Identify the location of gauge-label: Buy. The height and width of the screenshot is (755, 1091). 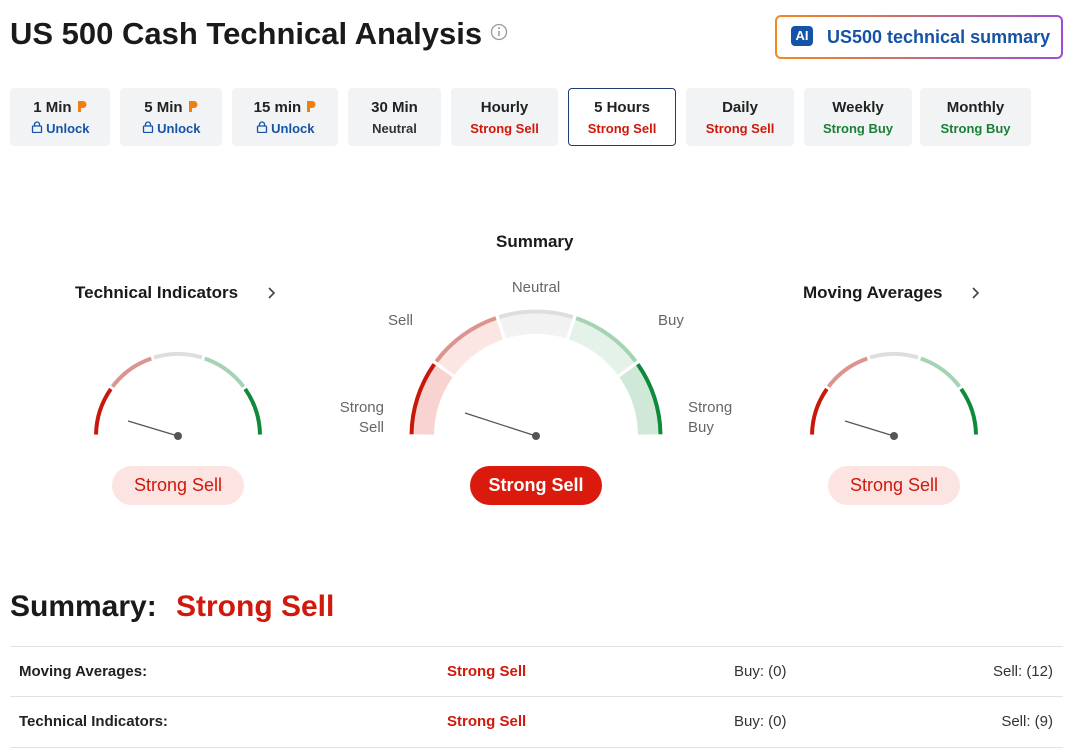
(671, 320).